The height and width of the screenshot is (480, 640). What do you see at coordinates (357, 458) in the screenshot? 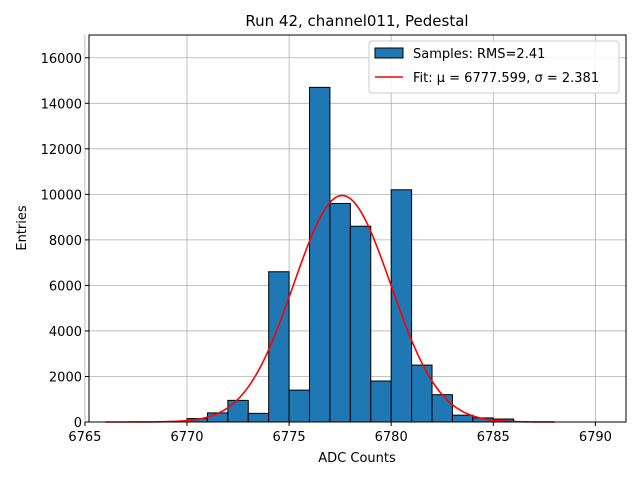
I see `x-axis-label: ADC Counts` at bounding box center [357, 458].